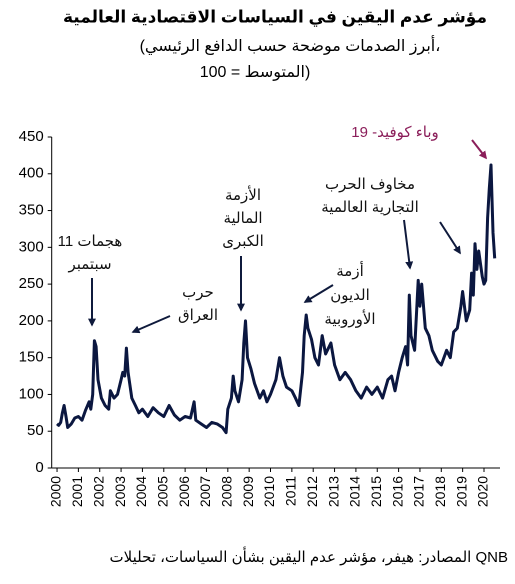 The image size is (515, 584). I want to click on annotation: وباء كوفيد- 19, so click(395, 132).